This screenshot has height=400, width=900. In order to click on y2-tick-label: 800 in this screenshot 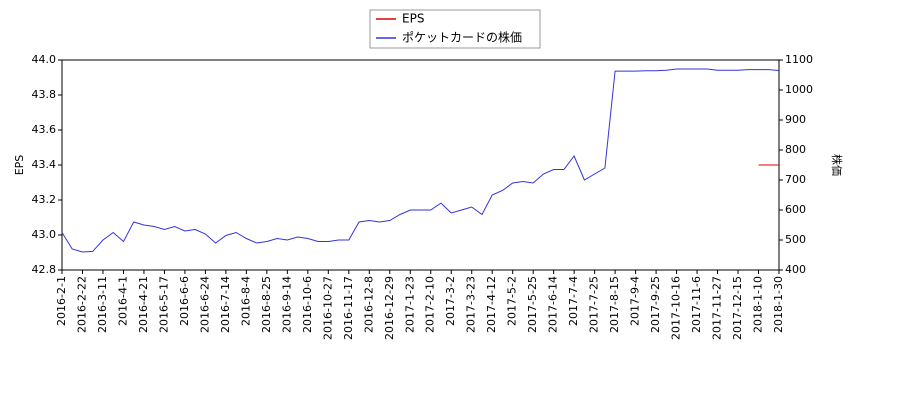, I will do `click(795, 149)`.